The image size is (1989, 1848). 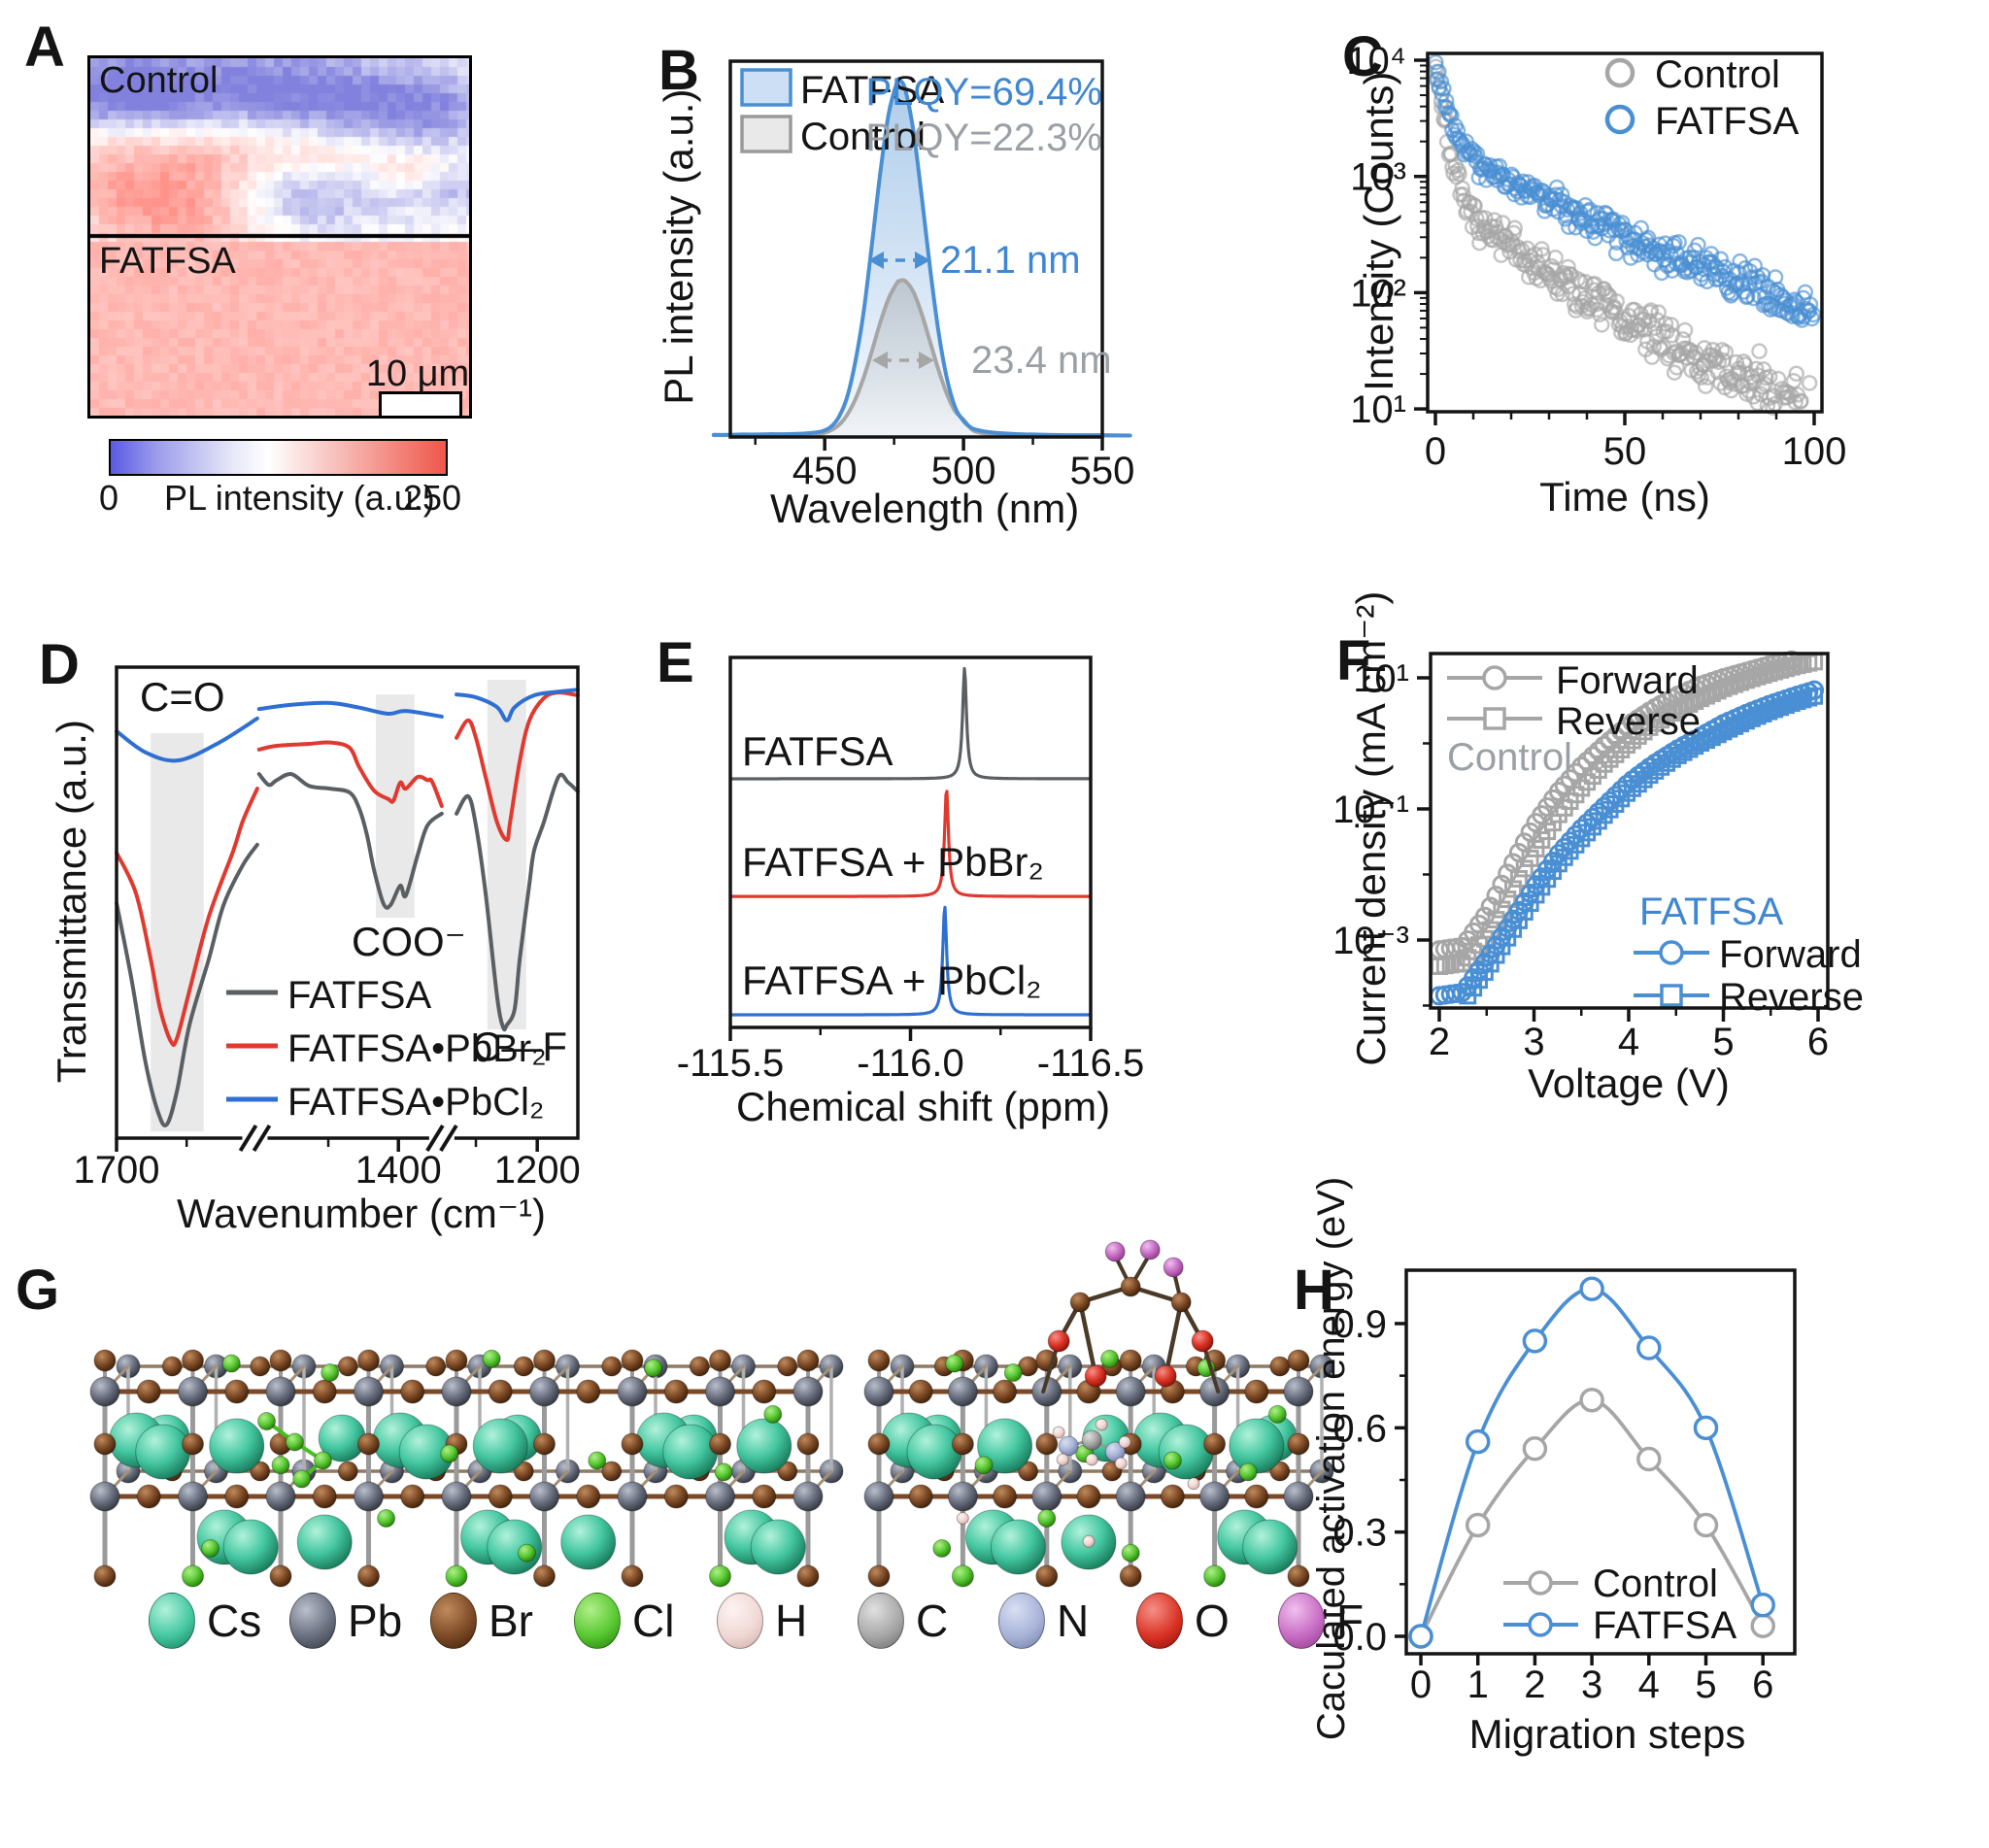 What do you see at coordinates (453, 1621) in the screenshot?
I see `atom-swatch-br` at bounding box center [453, 1621].